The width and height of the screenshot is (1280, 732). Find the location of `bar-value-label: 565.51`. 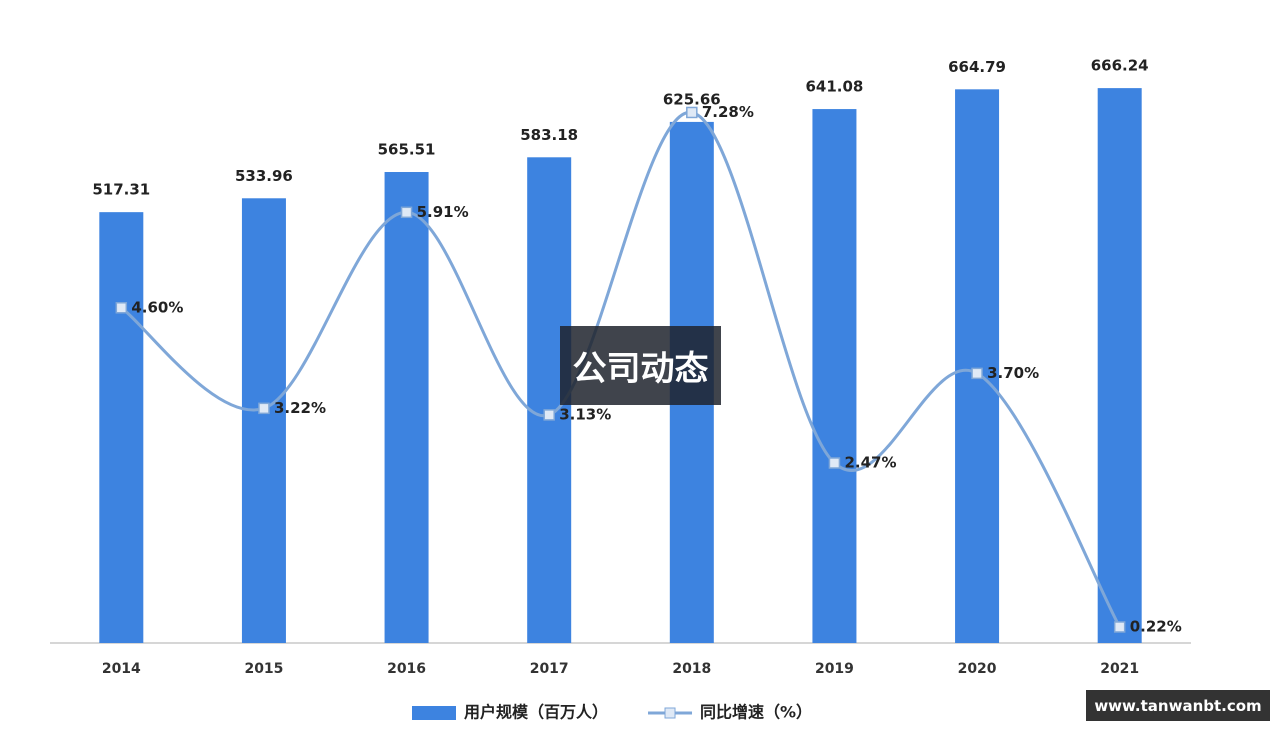

bar-value-label: 565.51 is located at coordinates (407, 150).